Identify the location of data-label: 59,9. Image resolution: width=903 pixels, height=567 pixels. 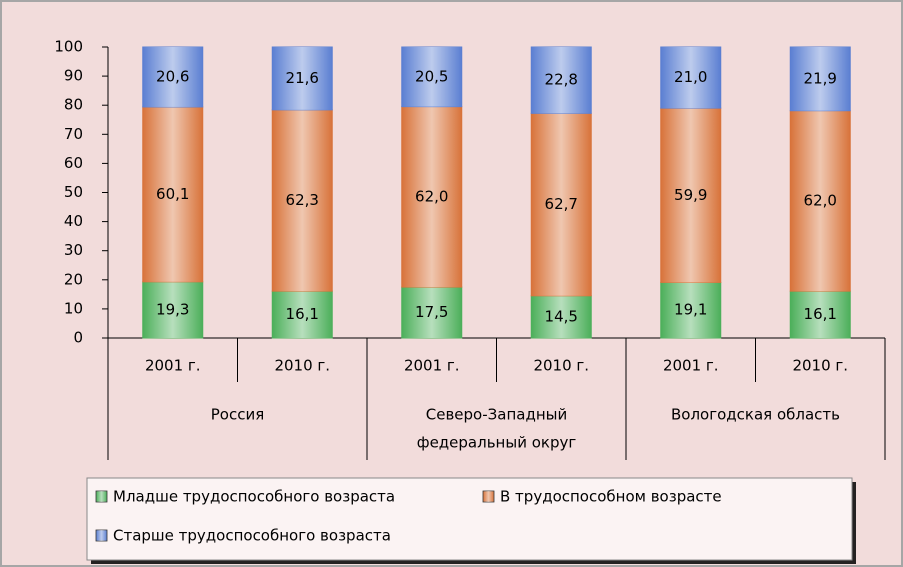
(690, 195).